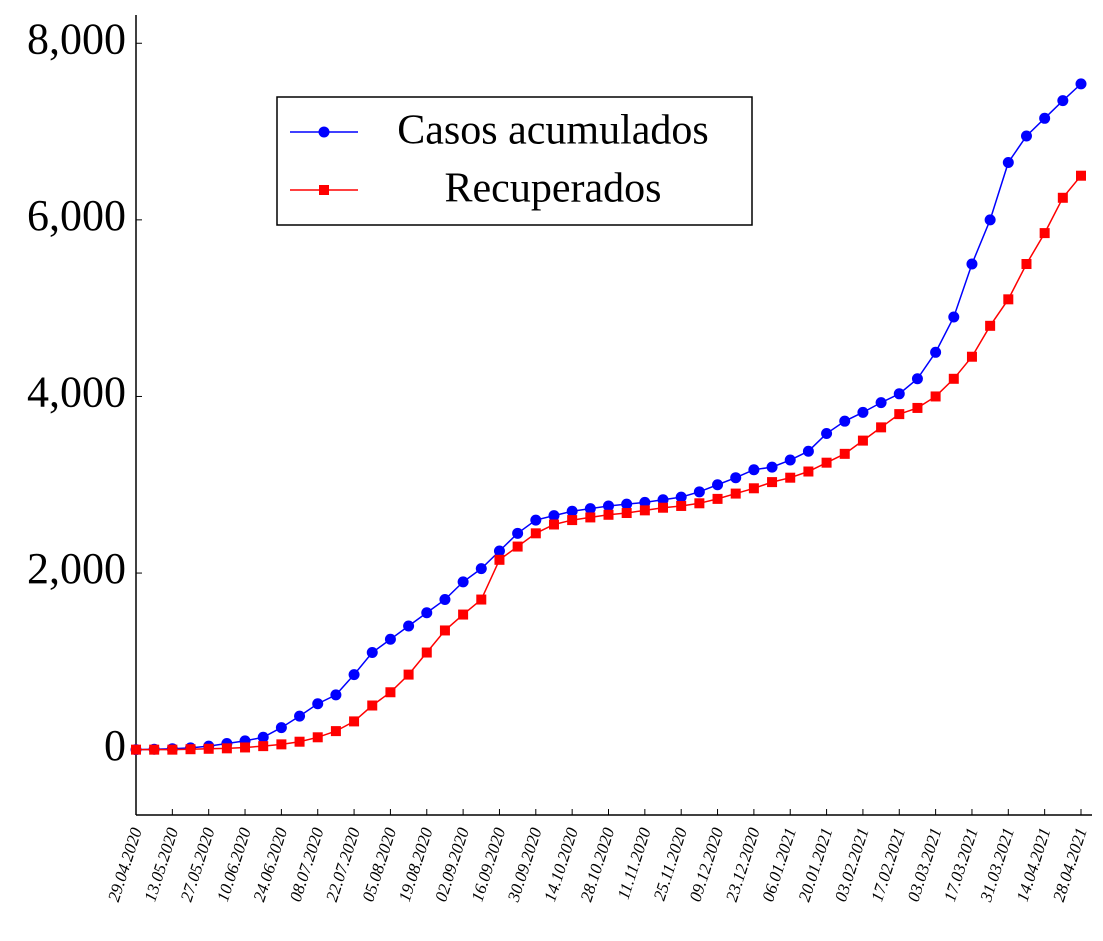 The image size is (1103, 941). I want to click on legend-box, so click(514, 161).